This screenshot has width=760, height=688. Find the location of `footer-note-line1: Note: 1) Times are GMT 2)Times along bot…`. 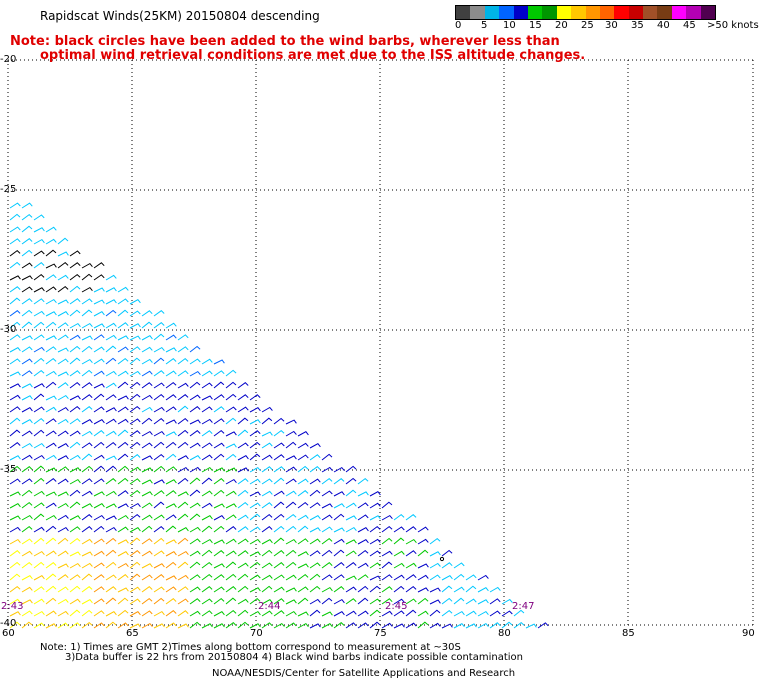

footer-note-line1: Note: 1) Times are GMT 2)Times along bot… is located at coordinates (250, 647).